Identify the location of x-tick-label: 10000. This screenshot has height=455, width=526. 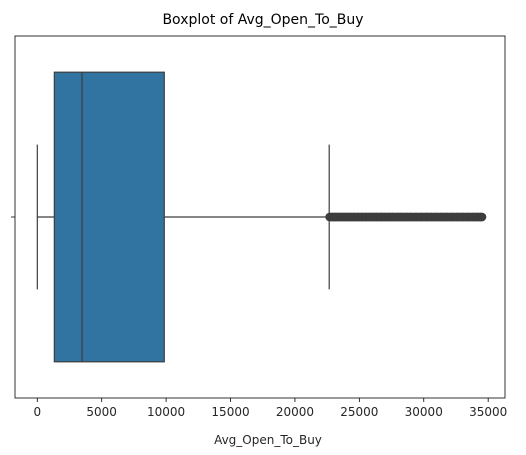
(166, 412).